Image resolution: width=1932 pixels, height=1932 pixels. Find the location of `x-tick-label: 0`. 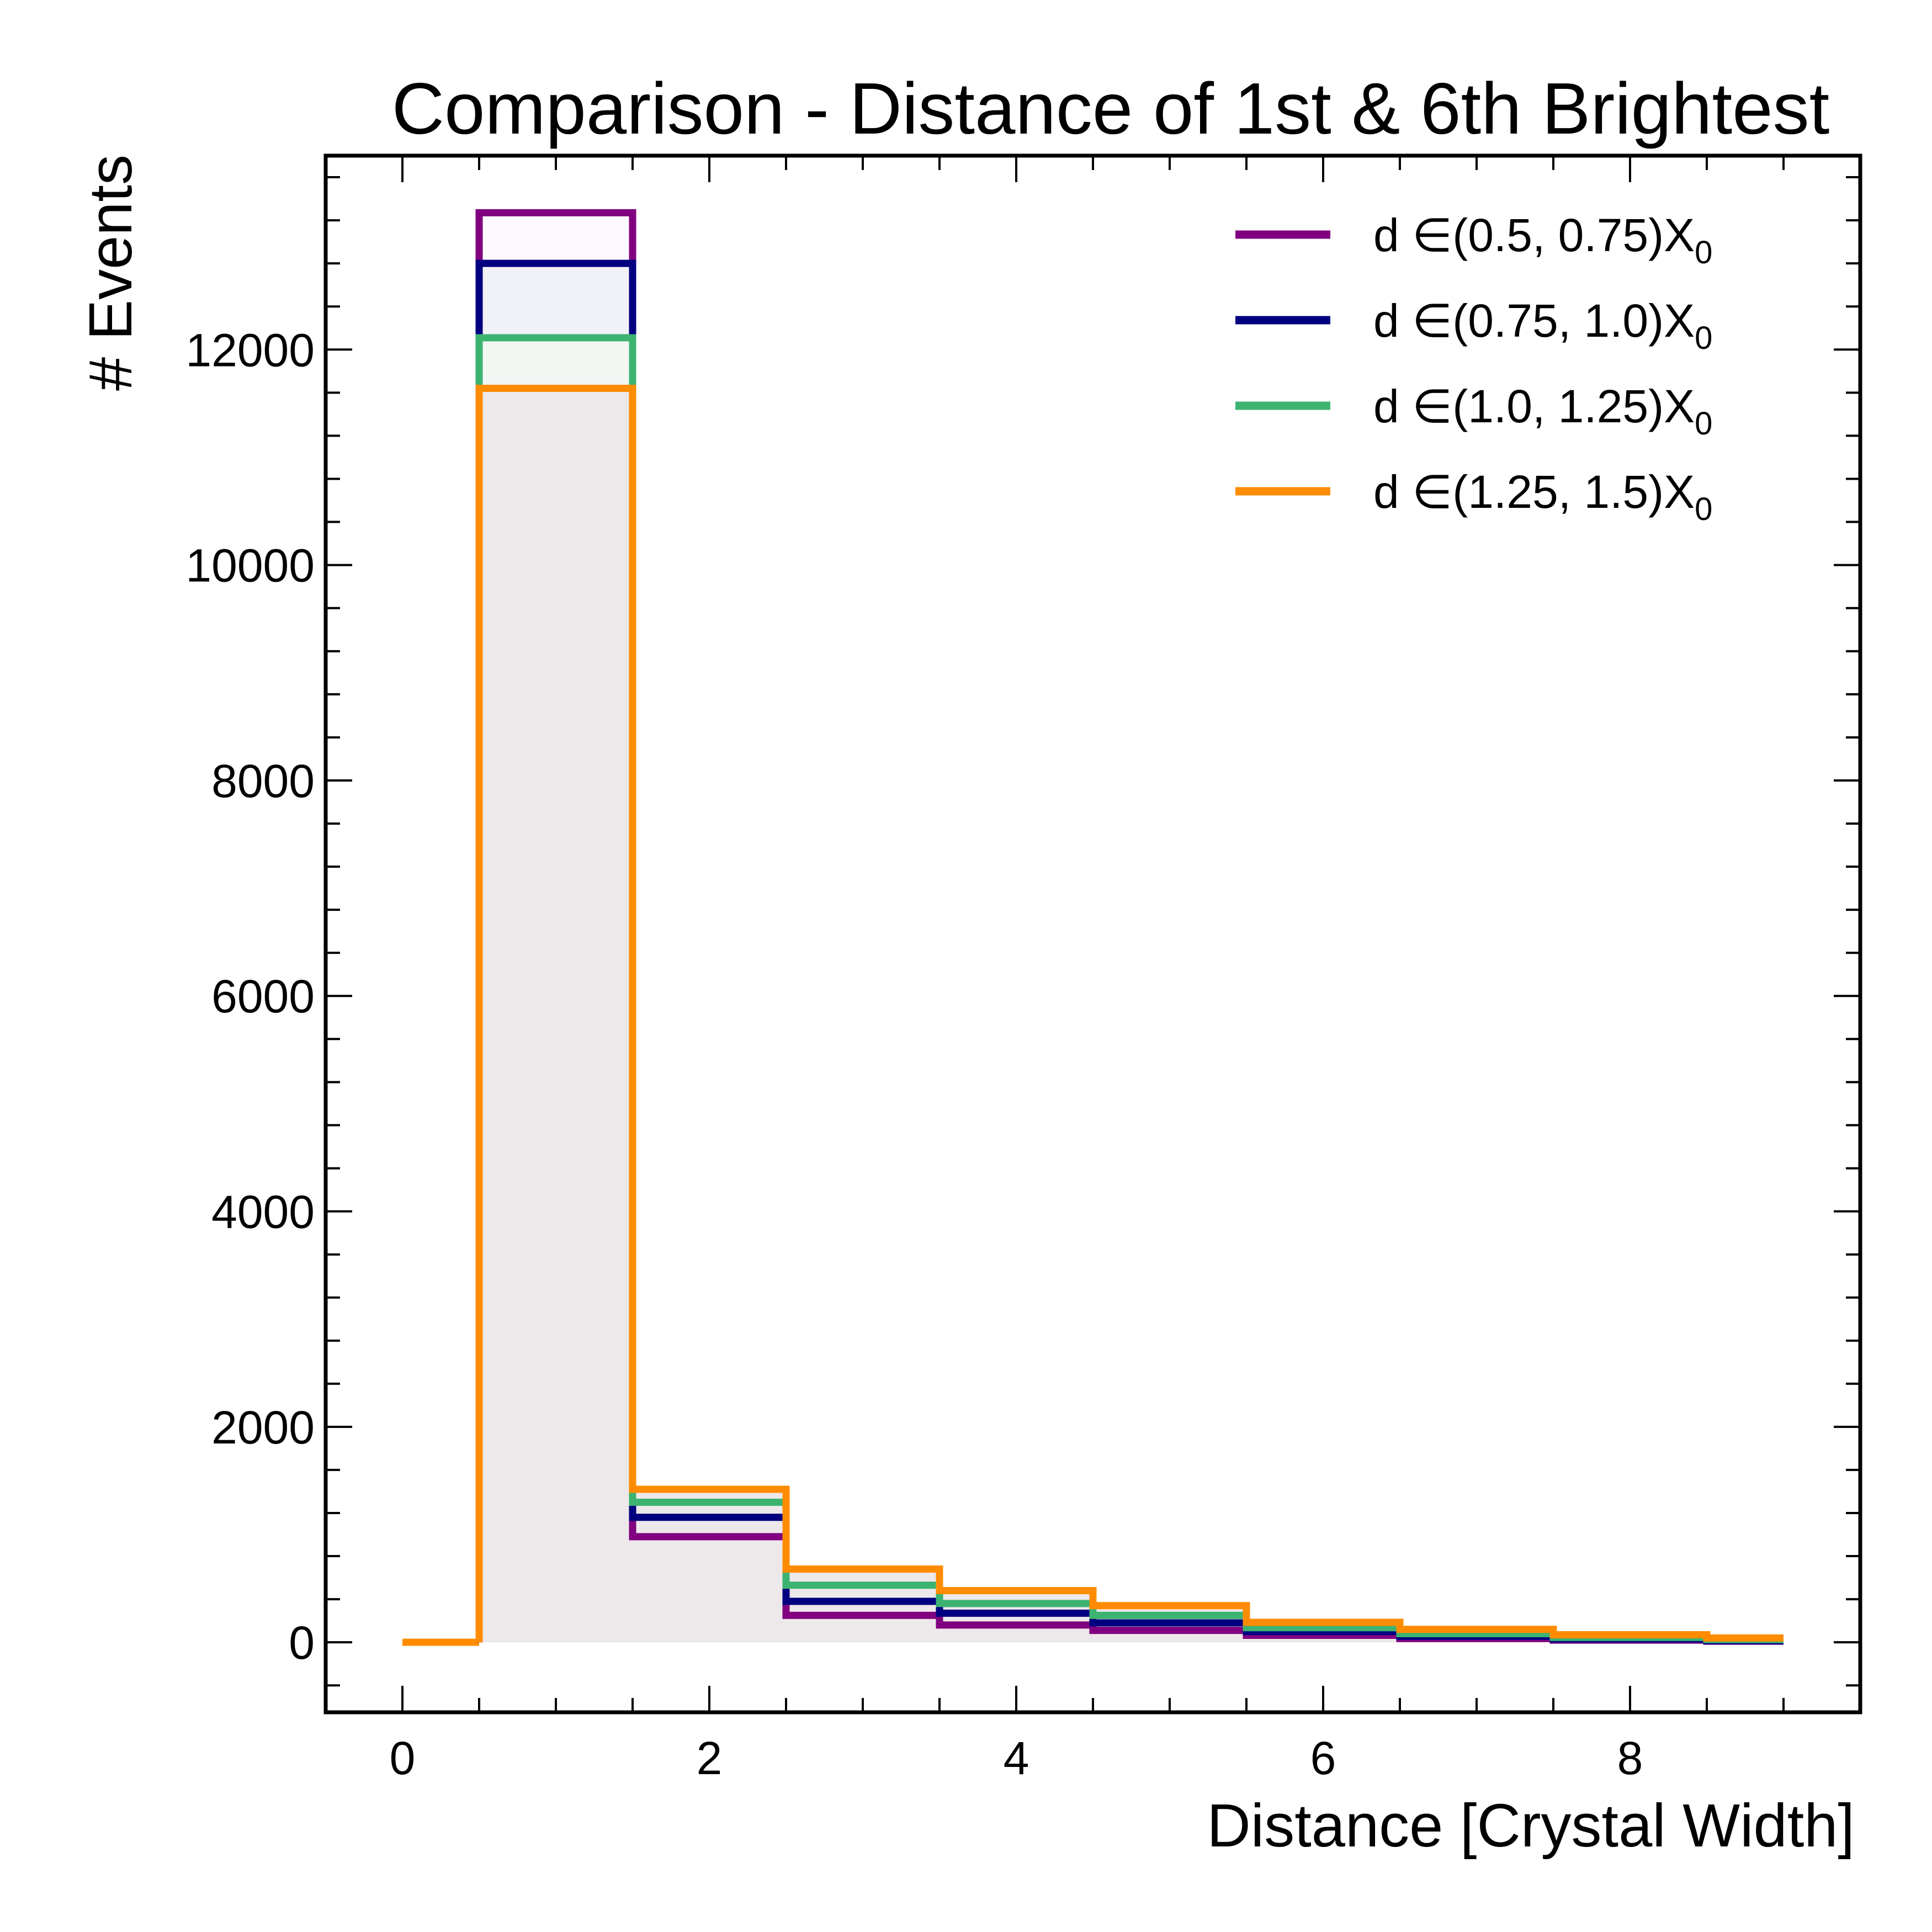

x-tick-label: 0 is located at coordinates (403, 1758).